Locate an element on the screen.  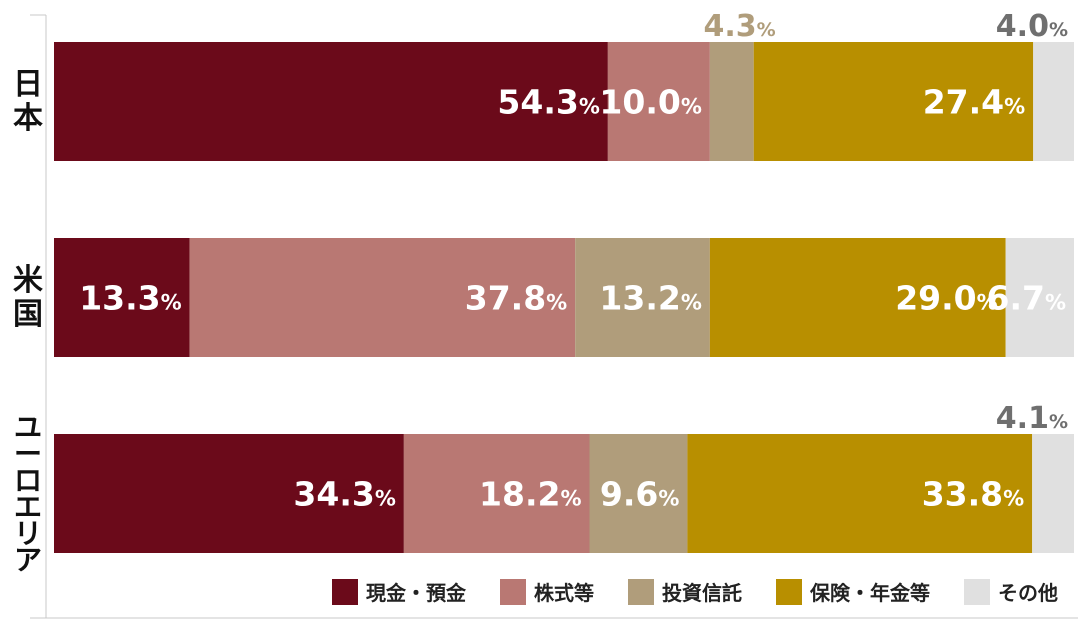
category-label-char: 米 is located at coordinates (28, 280).